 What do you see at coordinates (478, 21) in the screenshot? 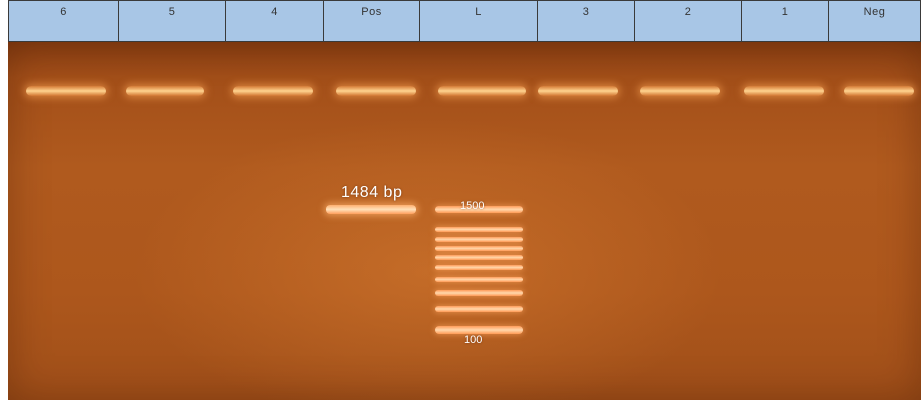
I see `lane-label-ladder: L` at bounding box center [478, 21].